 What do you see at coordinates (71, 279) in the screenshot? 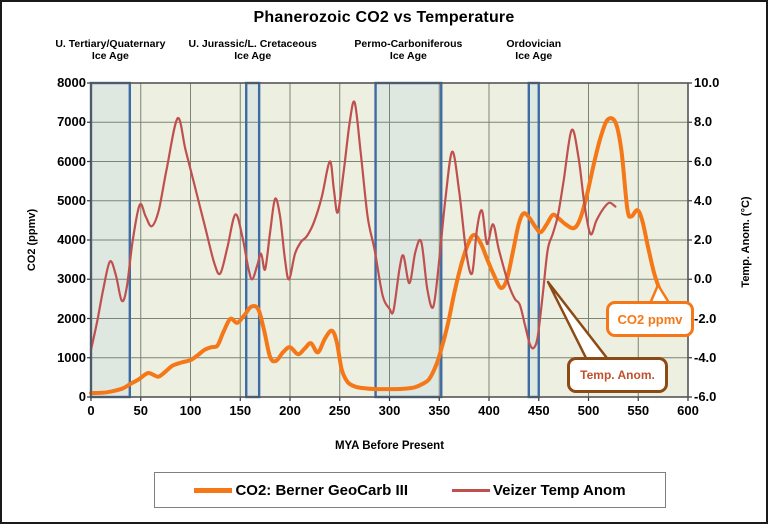
I see `y-left-tick-label: 3000` at bounding box center [71, 279].